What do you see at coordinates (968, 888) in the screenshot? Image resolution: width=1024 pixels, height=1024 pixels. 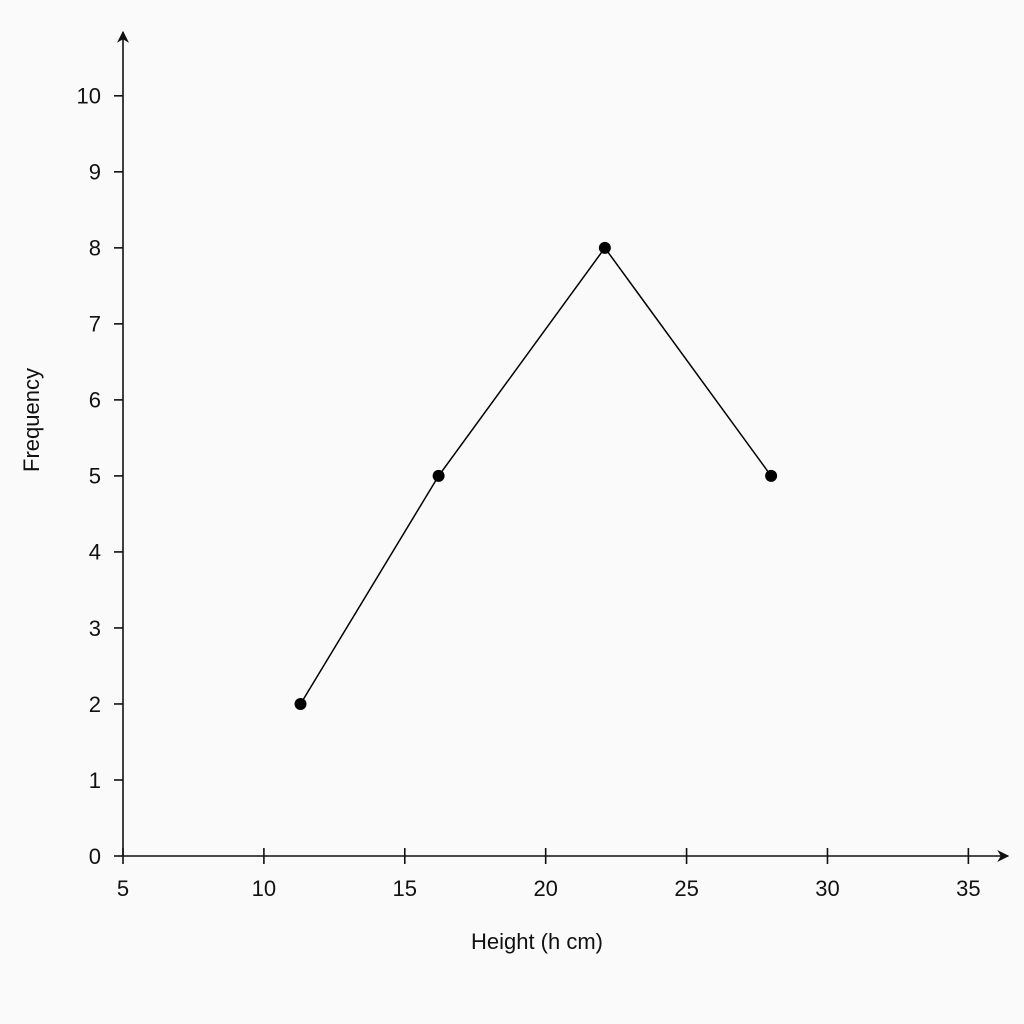 I see `x-tick-label: 35` at bounding box center [968, 888].